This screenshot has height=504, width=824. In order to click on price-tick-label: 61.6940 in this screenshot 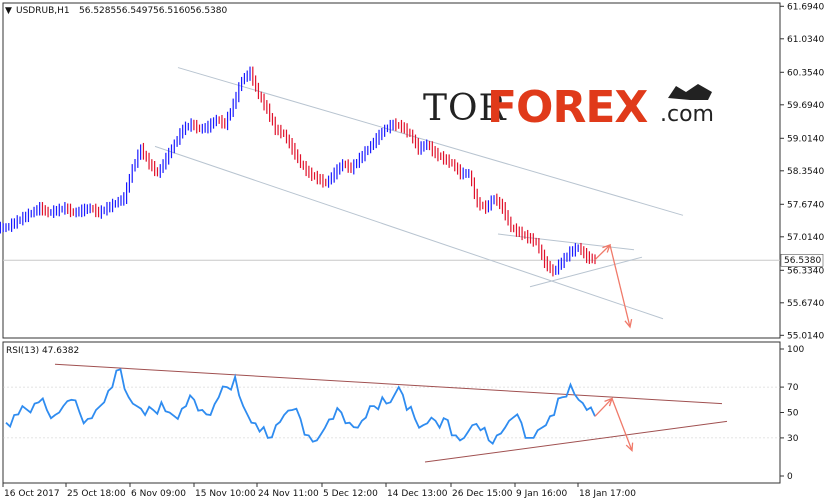, I will do `click(805, 7)`.